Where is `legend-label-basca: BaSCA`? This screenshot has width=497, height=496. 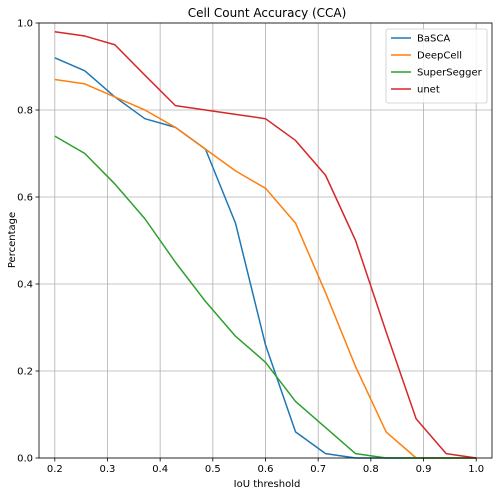 legend-label-basca: BaSCA is located at coordinates (433, 39).